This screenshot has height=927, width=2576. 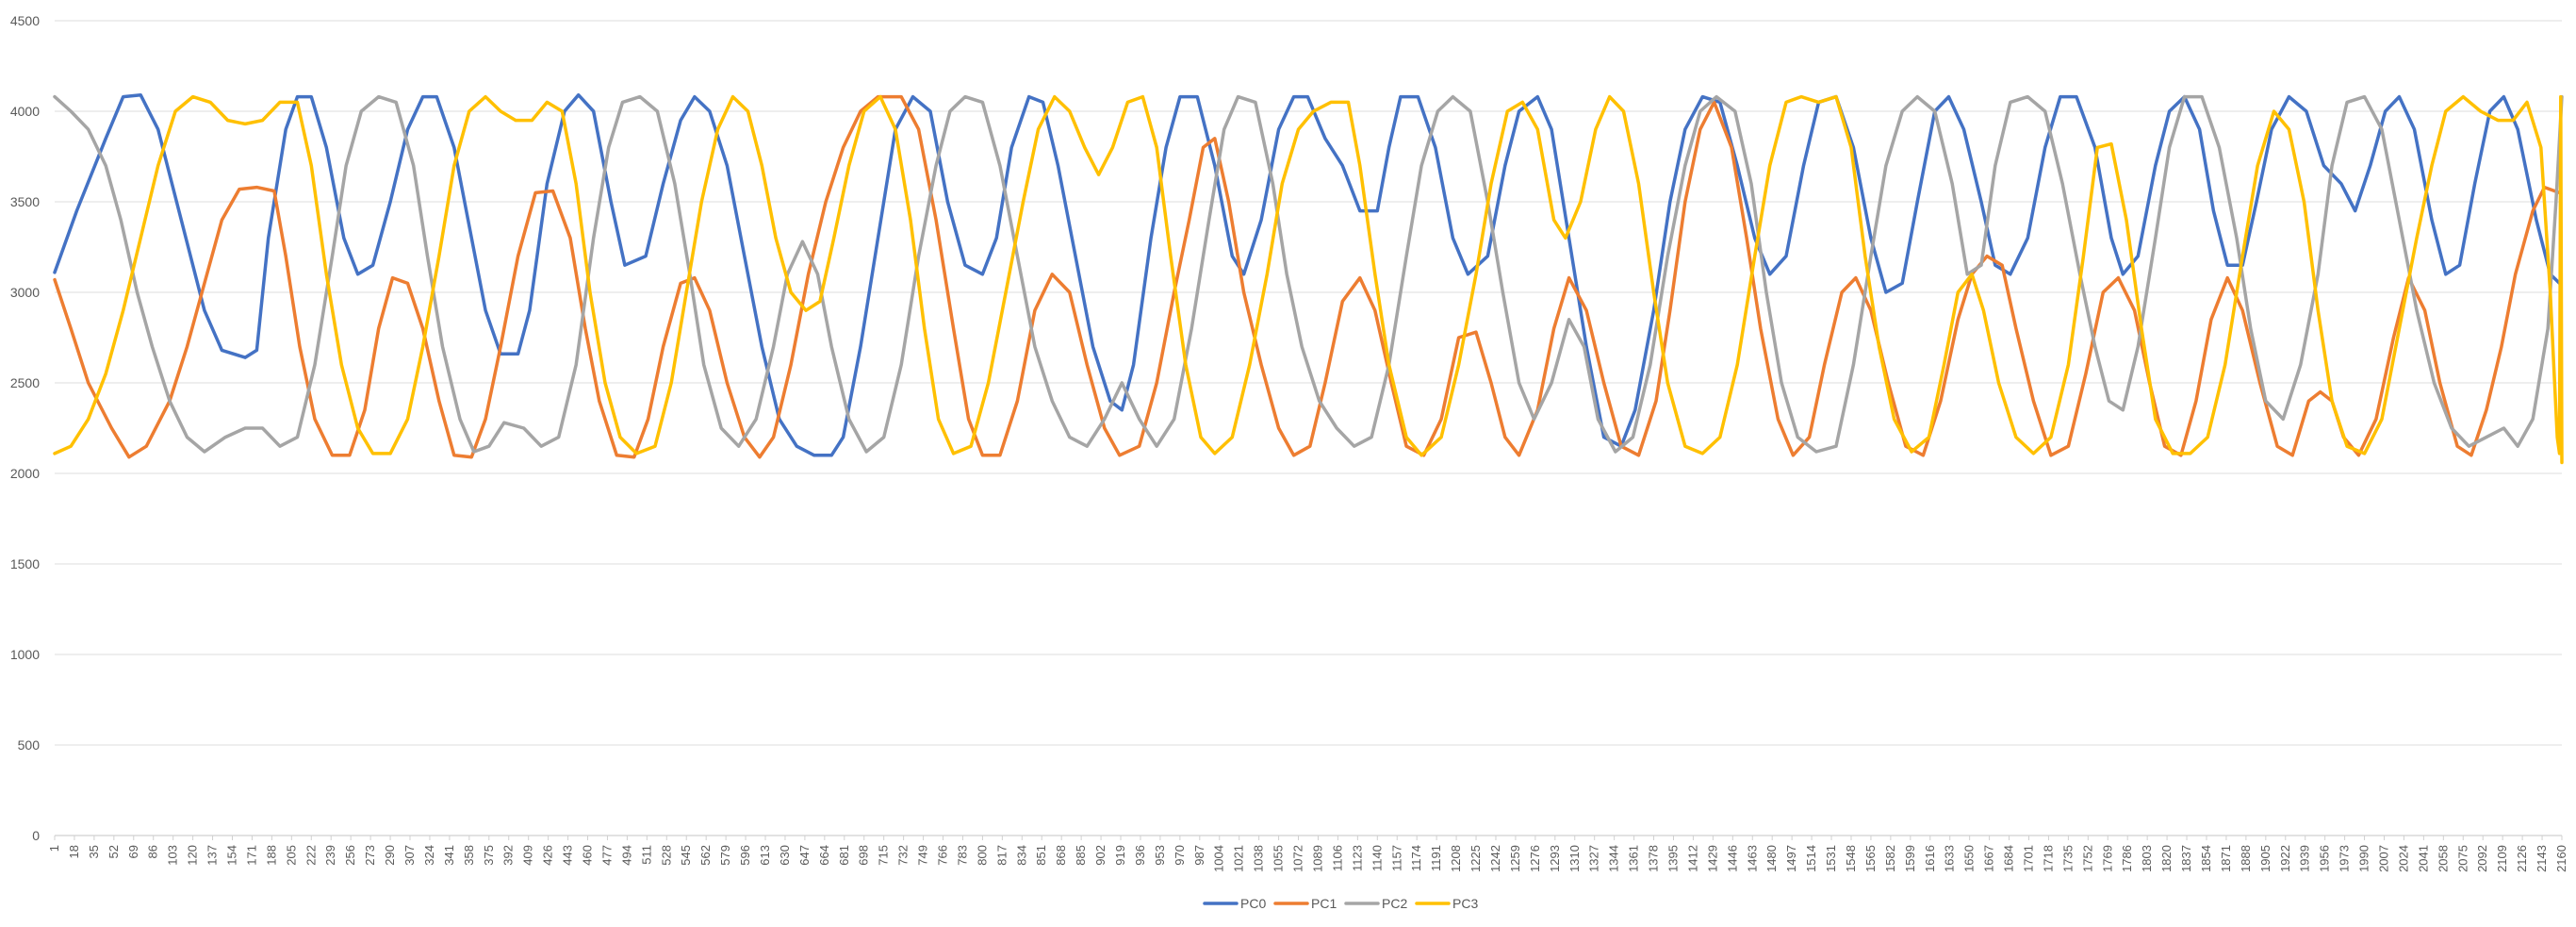 What do you see at coordinates (1140, 855) in the screenshot?
I see `x-tick-label: 936` at bounding box center [1140, 855].